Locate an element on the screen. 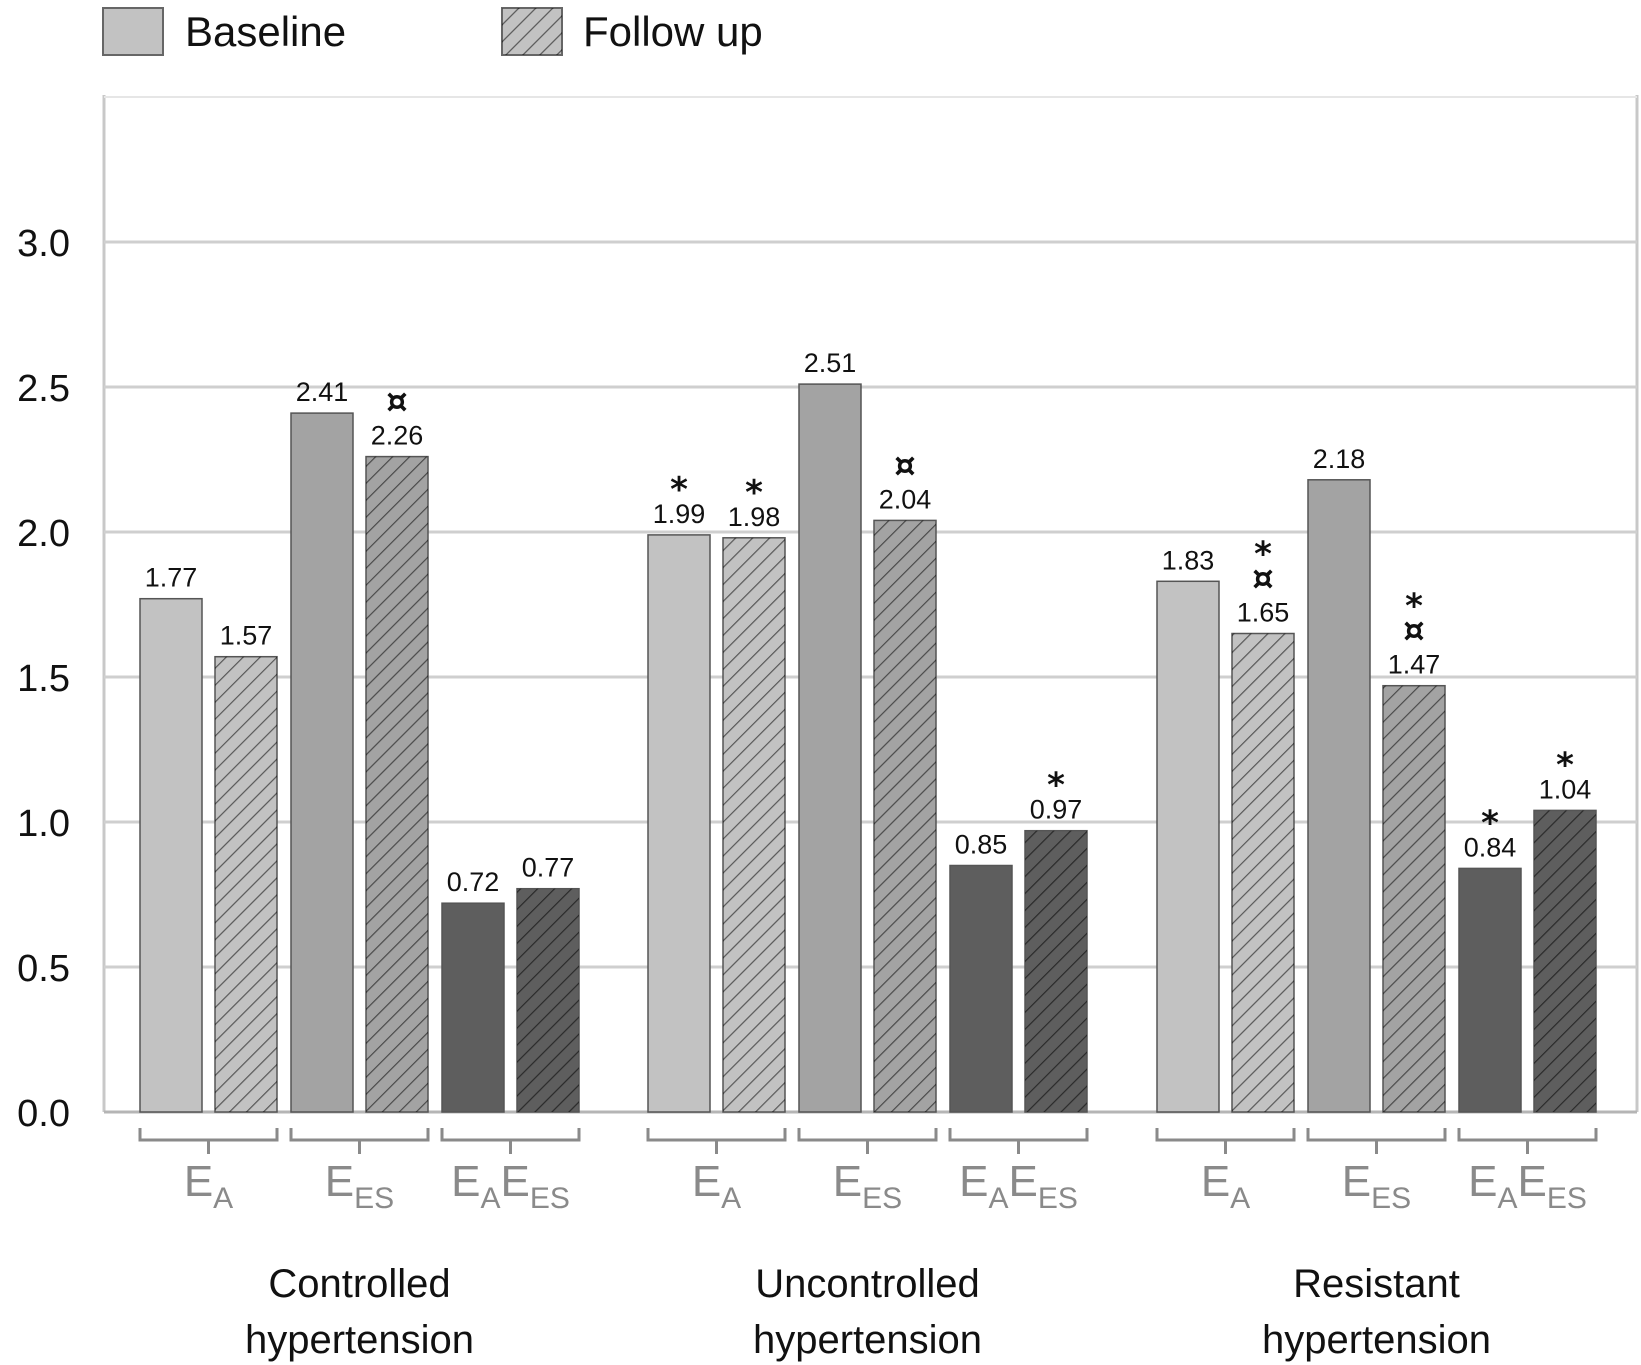  data-label: 1.65 is located at coordinates (1263, 613).